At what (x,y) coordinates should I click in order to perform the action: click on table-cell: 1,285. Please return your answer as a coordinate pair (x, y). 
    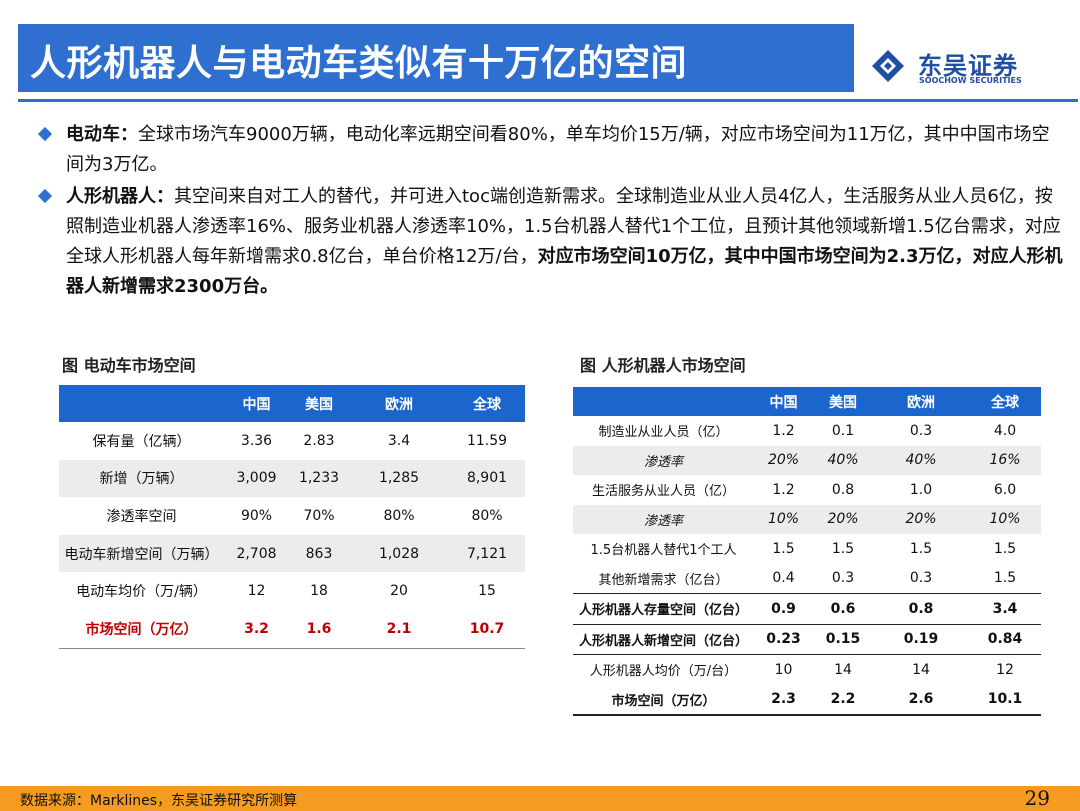
    Looking at the image, I should click on (399, 478).